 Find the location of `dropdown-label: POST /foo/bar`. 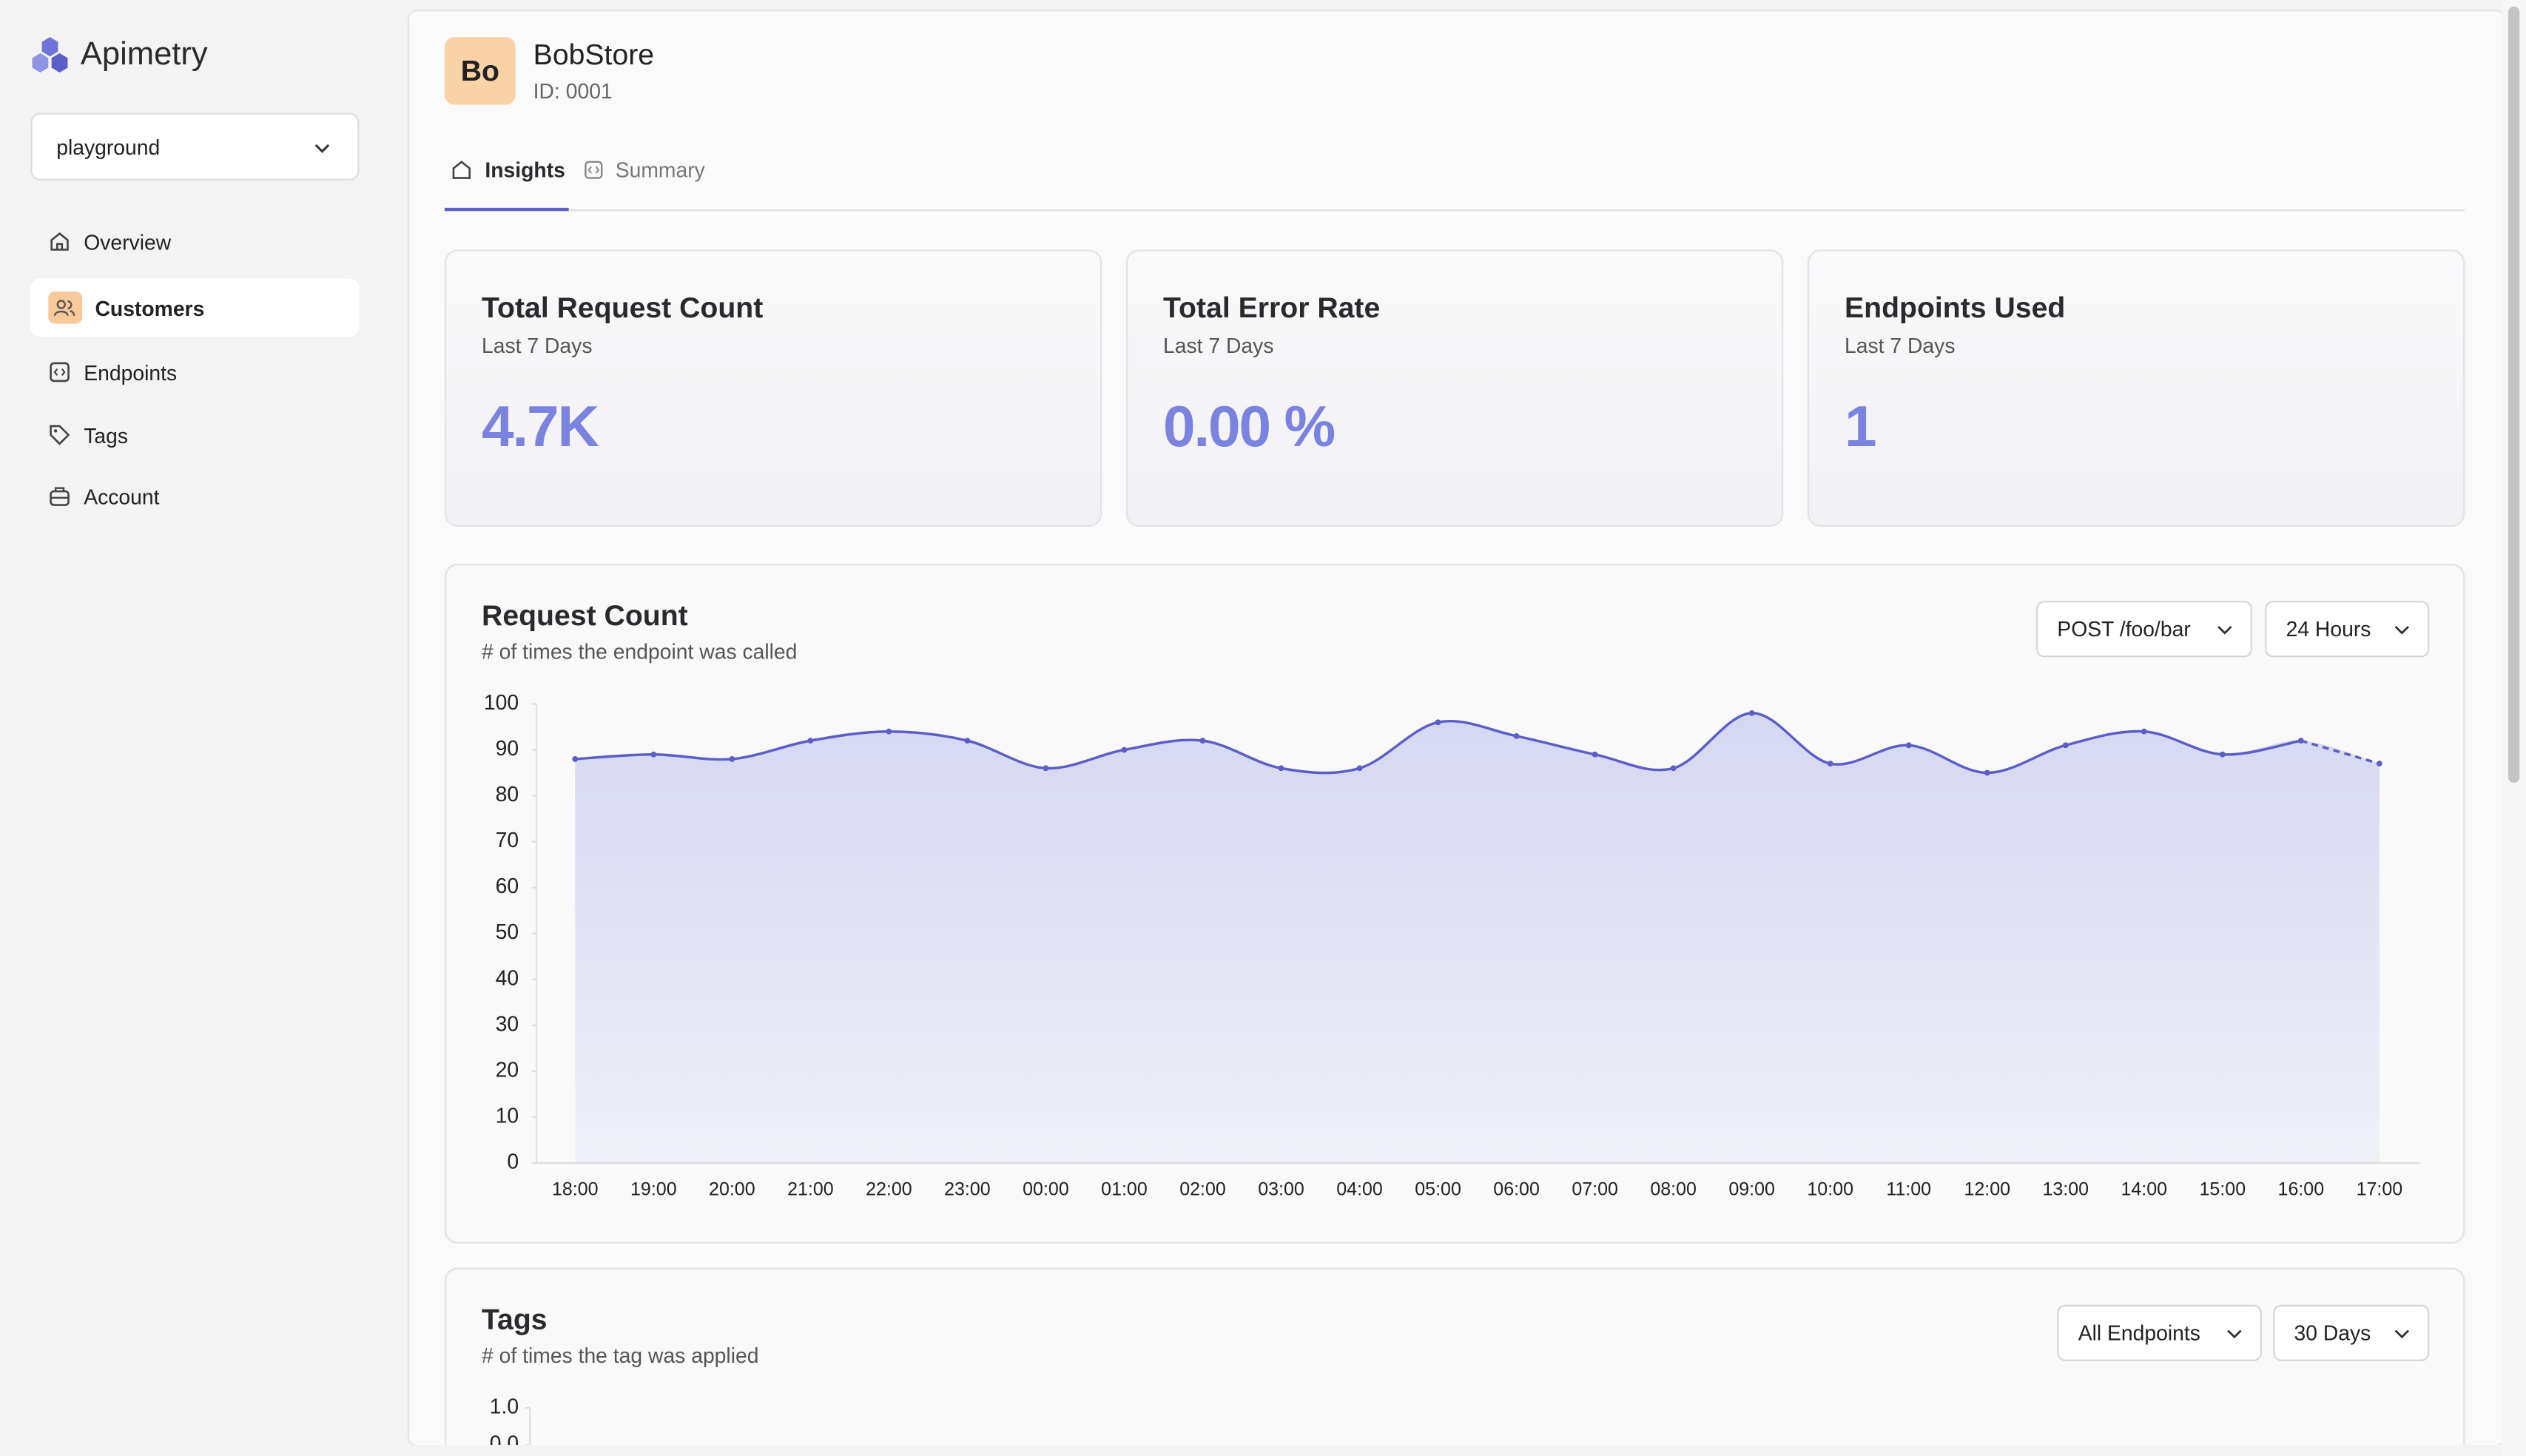

dropdown-label: POST /foo/bar is located at coordinates (2124, 629).